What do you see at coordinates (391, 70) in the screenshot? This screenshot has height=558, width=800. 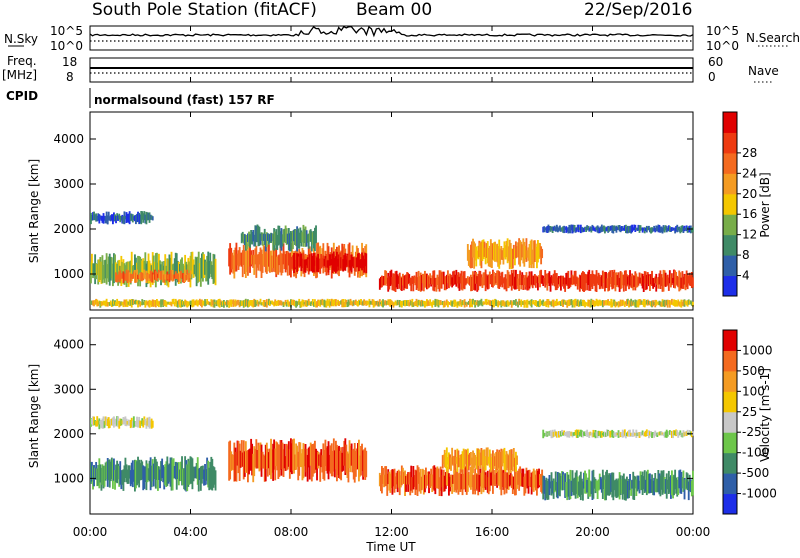 I see `freq-traces` at bounding box center [391, 70].